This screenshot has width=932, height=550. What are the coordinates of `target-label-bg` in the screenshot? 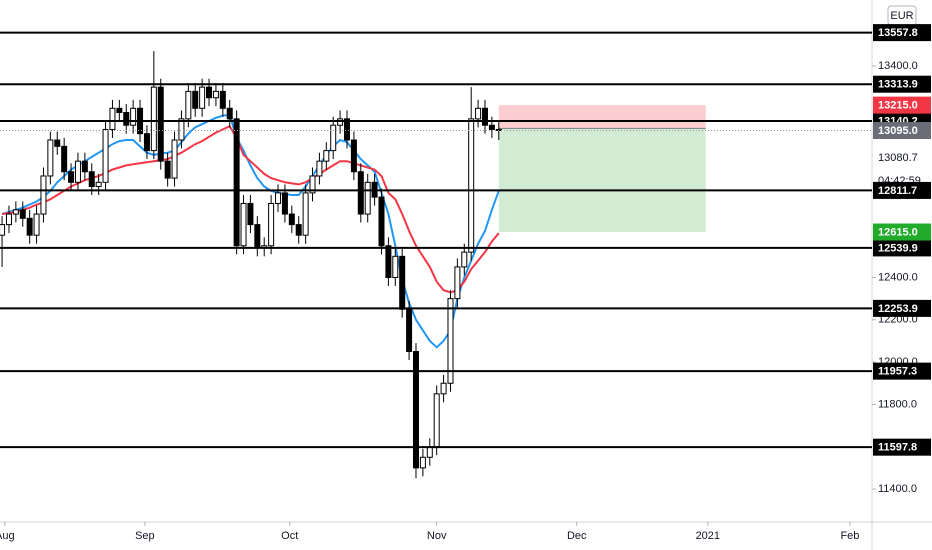 It's located at (902, 232).